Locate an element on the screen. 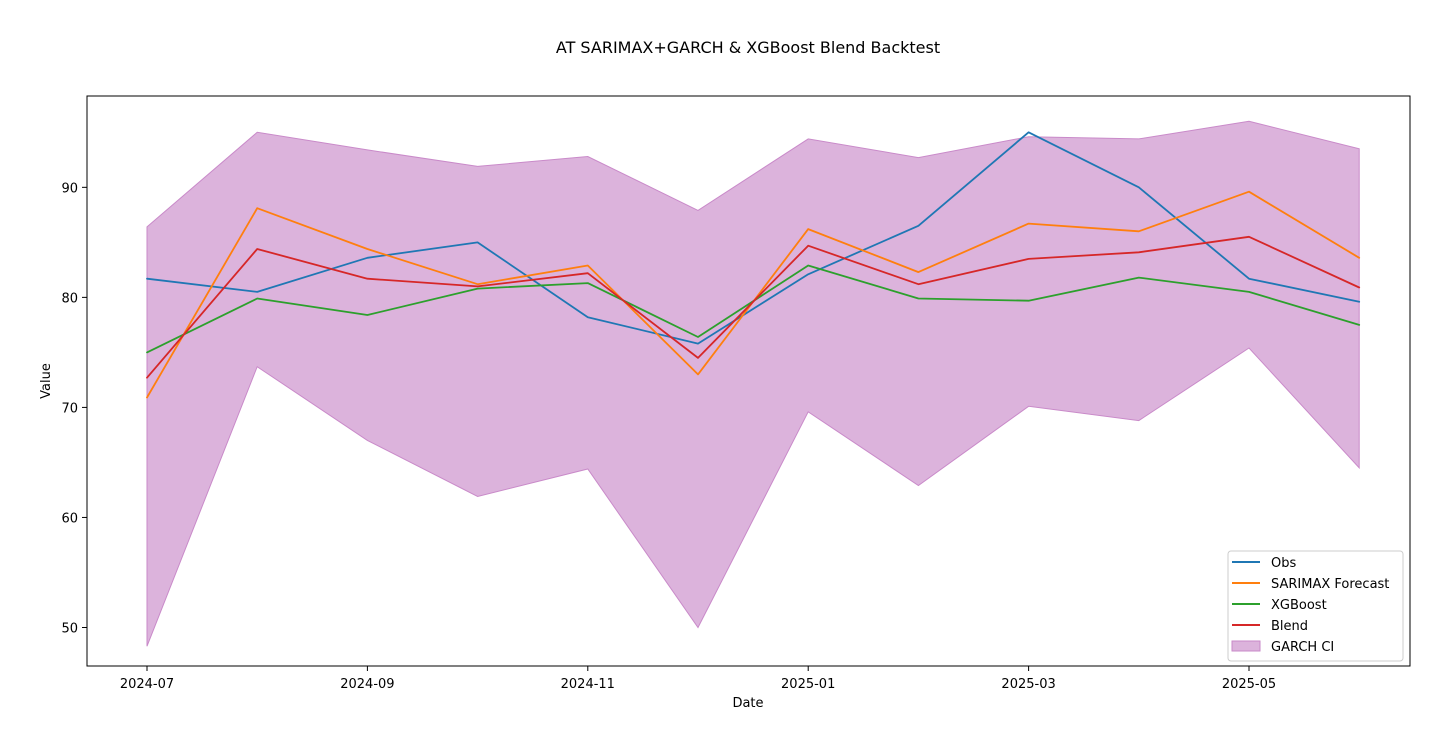  x-tick-label: 2024-09 is located at coordinates (367, 684).